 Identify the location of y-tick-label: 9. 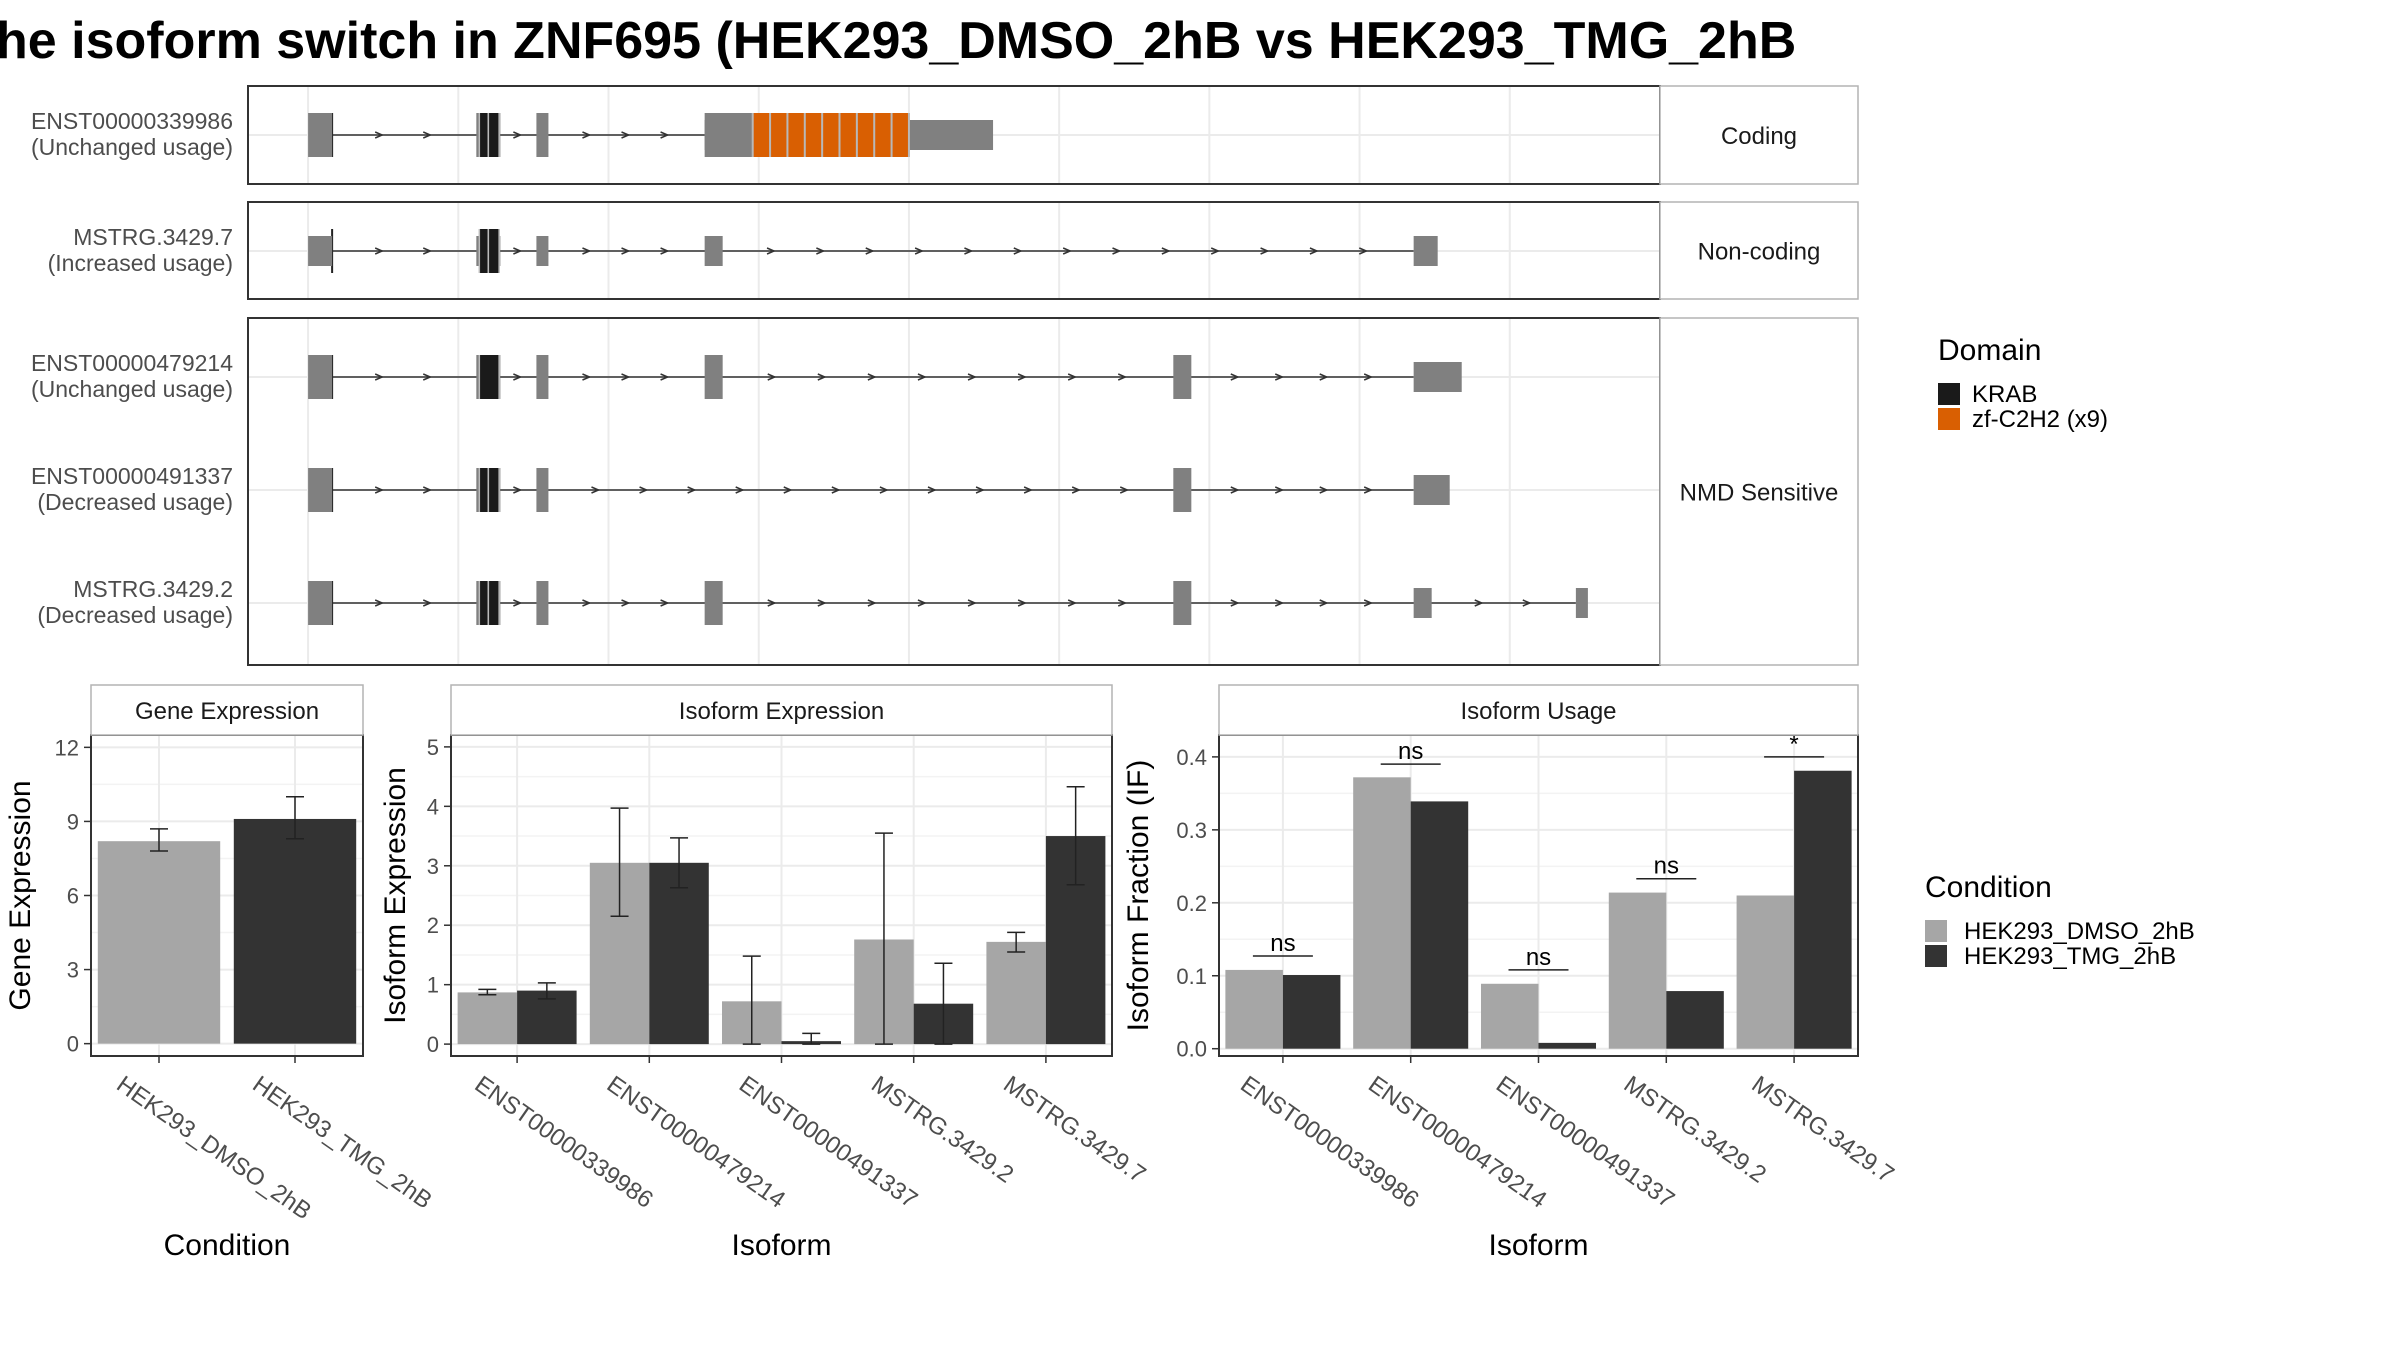
(73, 821).